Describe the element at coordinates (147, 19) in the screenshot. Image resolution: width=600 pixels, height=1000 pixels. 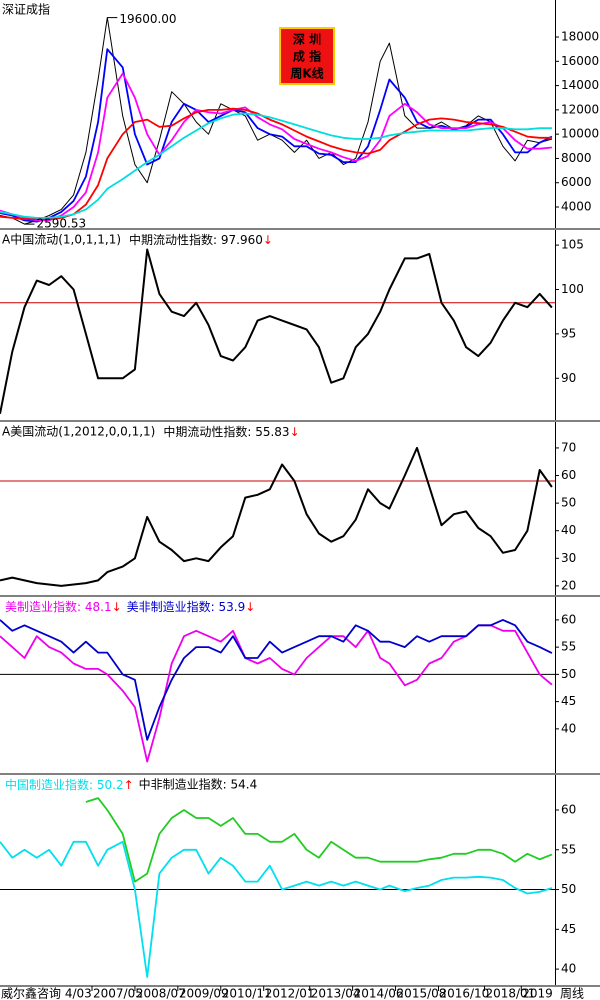
I see `annotation-label: 19600.00` at that location.